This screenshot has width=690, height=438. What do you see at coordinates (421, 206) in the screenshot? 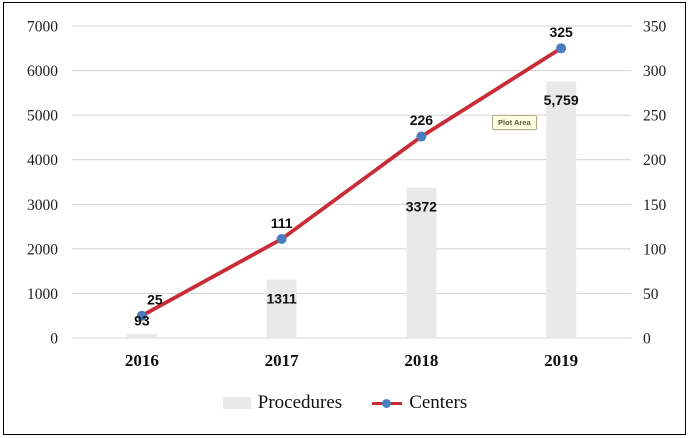
I see `bar-label-2018: 3372` at bounding box center [421, 206].